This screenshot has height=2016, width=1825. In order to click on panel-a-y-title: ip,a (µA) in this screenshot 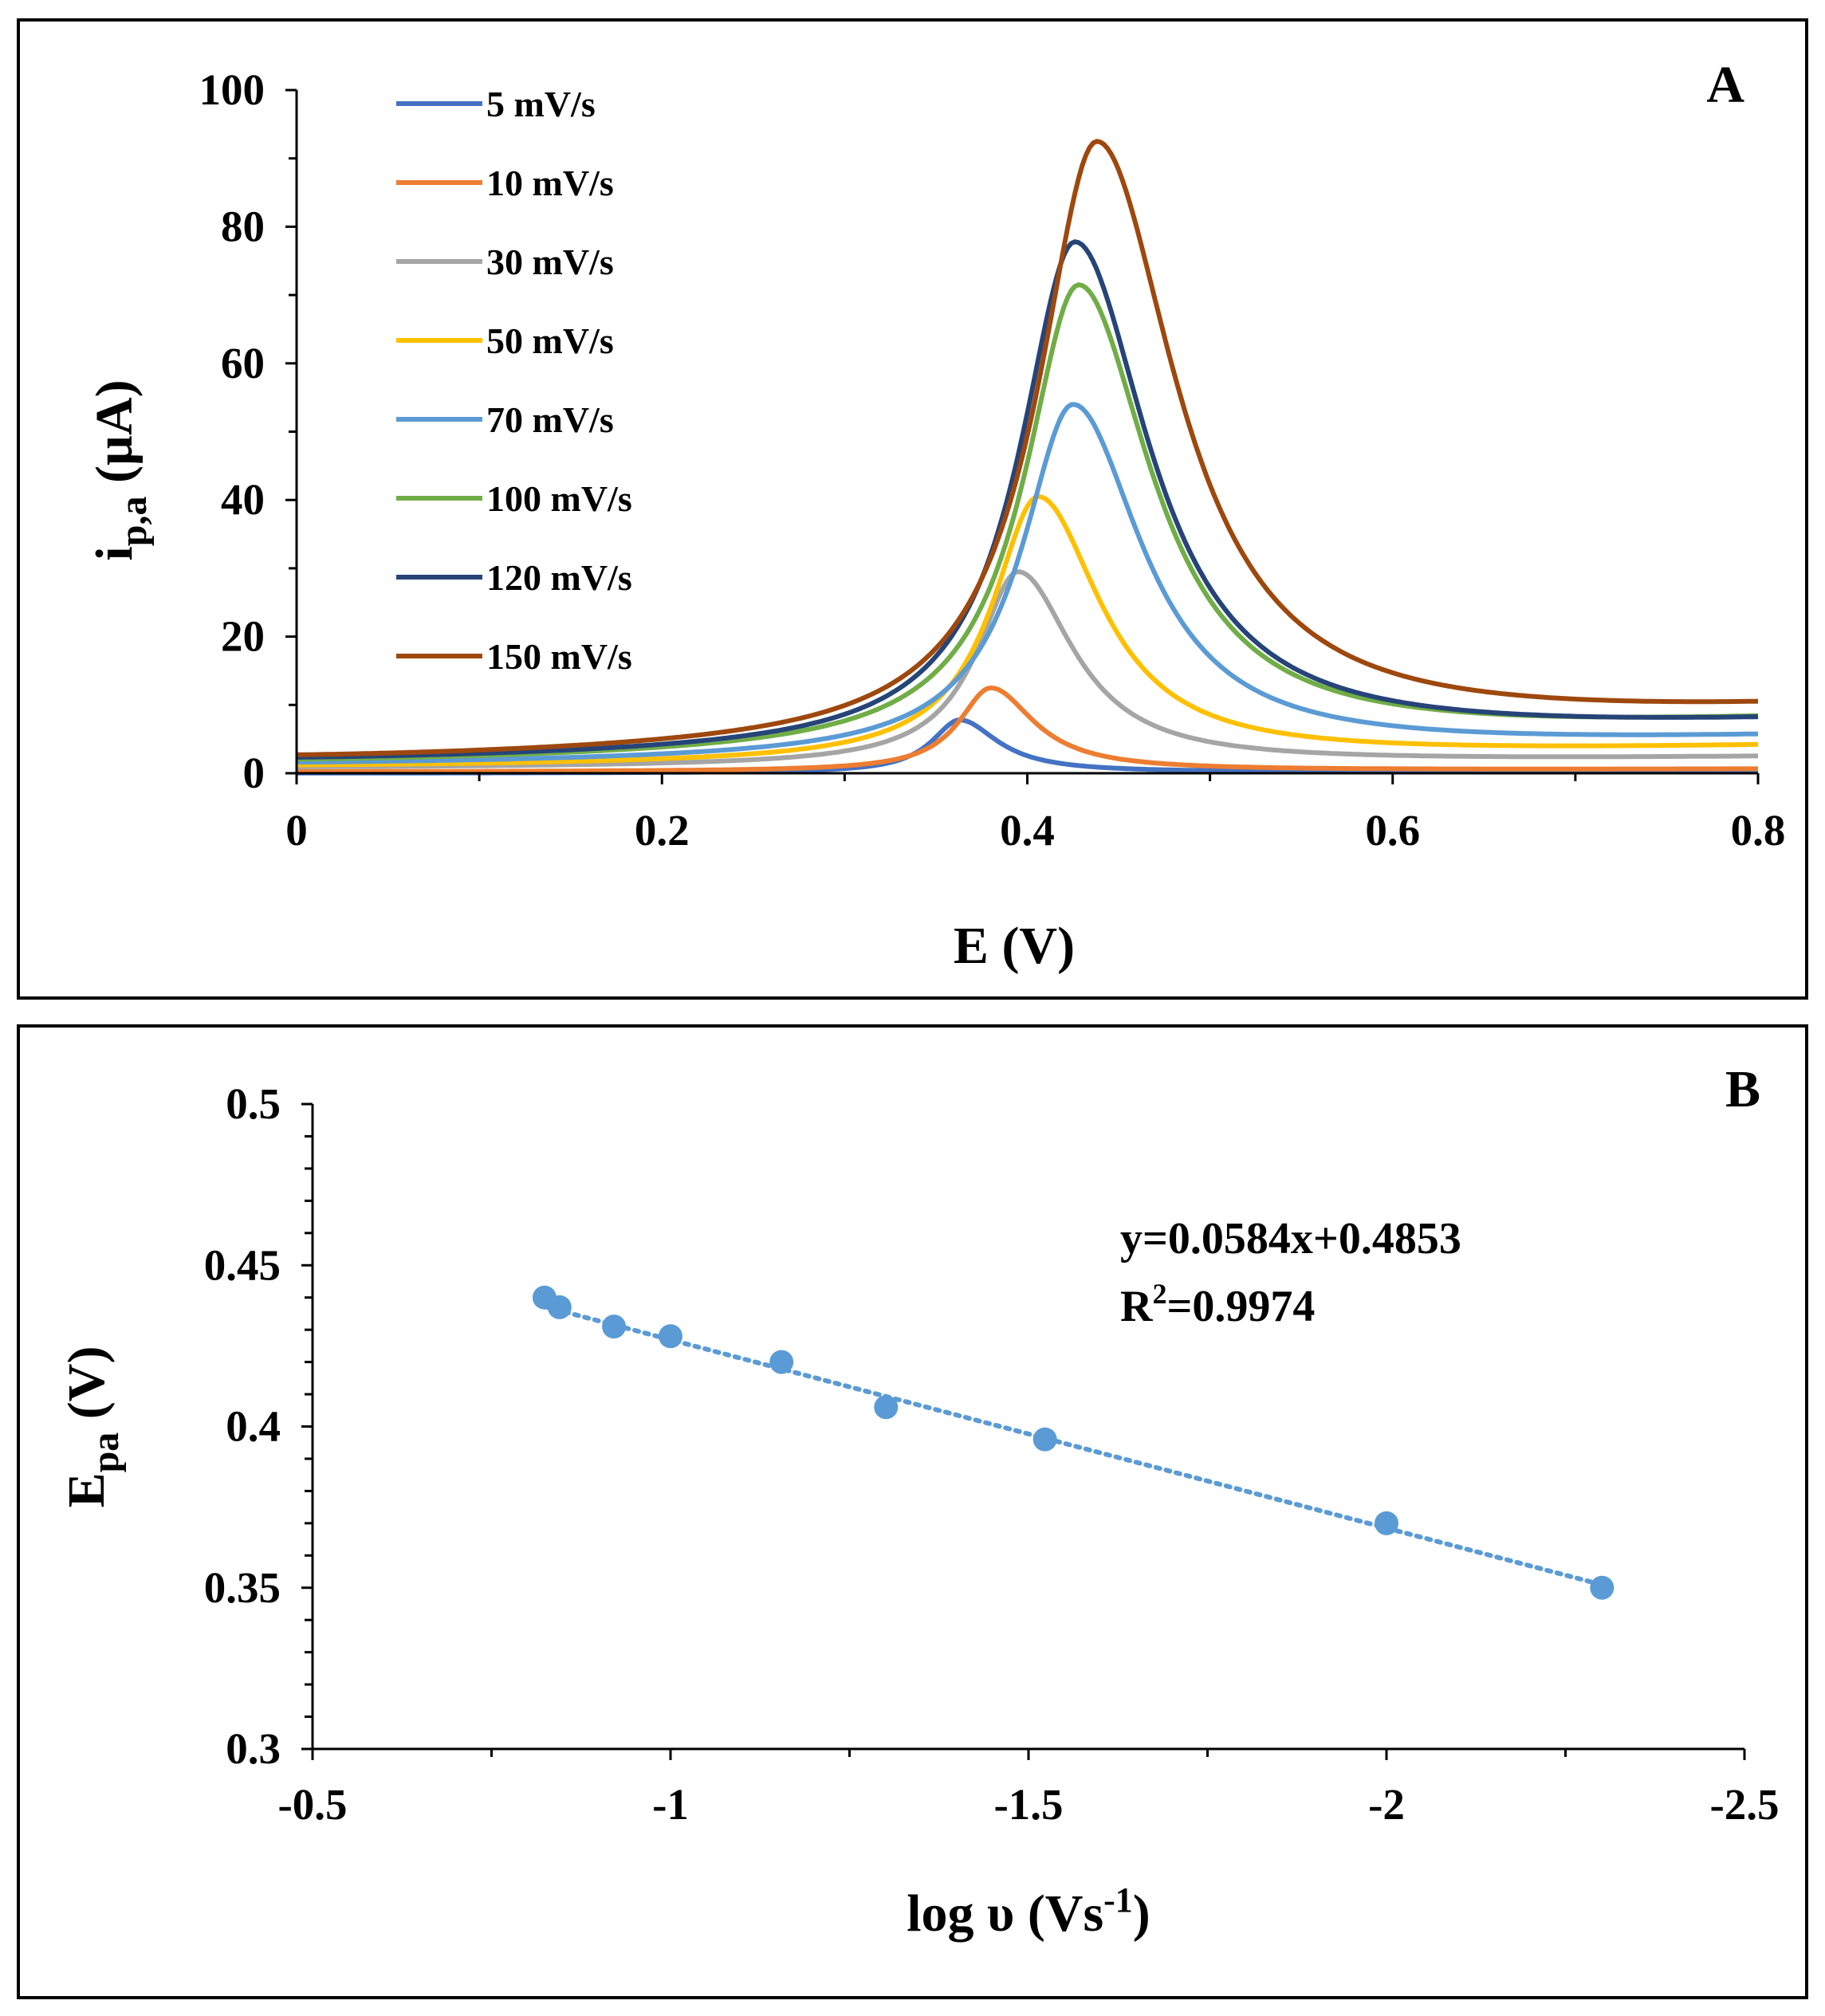, I will do `click(120, 470)`.